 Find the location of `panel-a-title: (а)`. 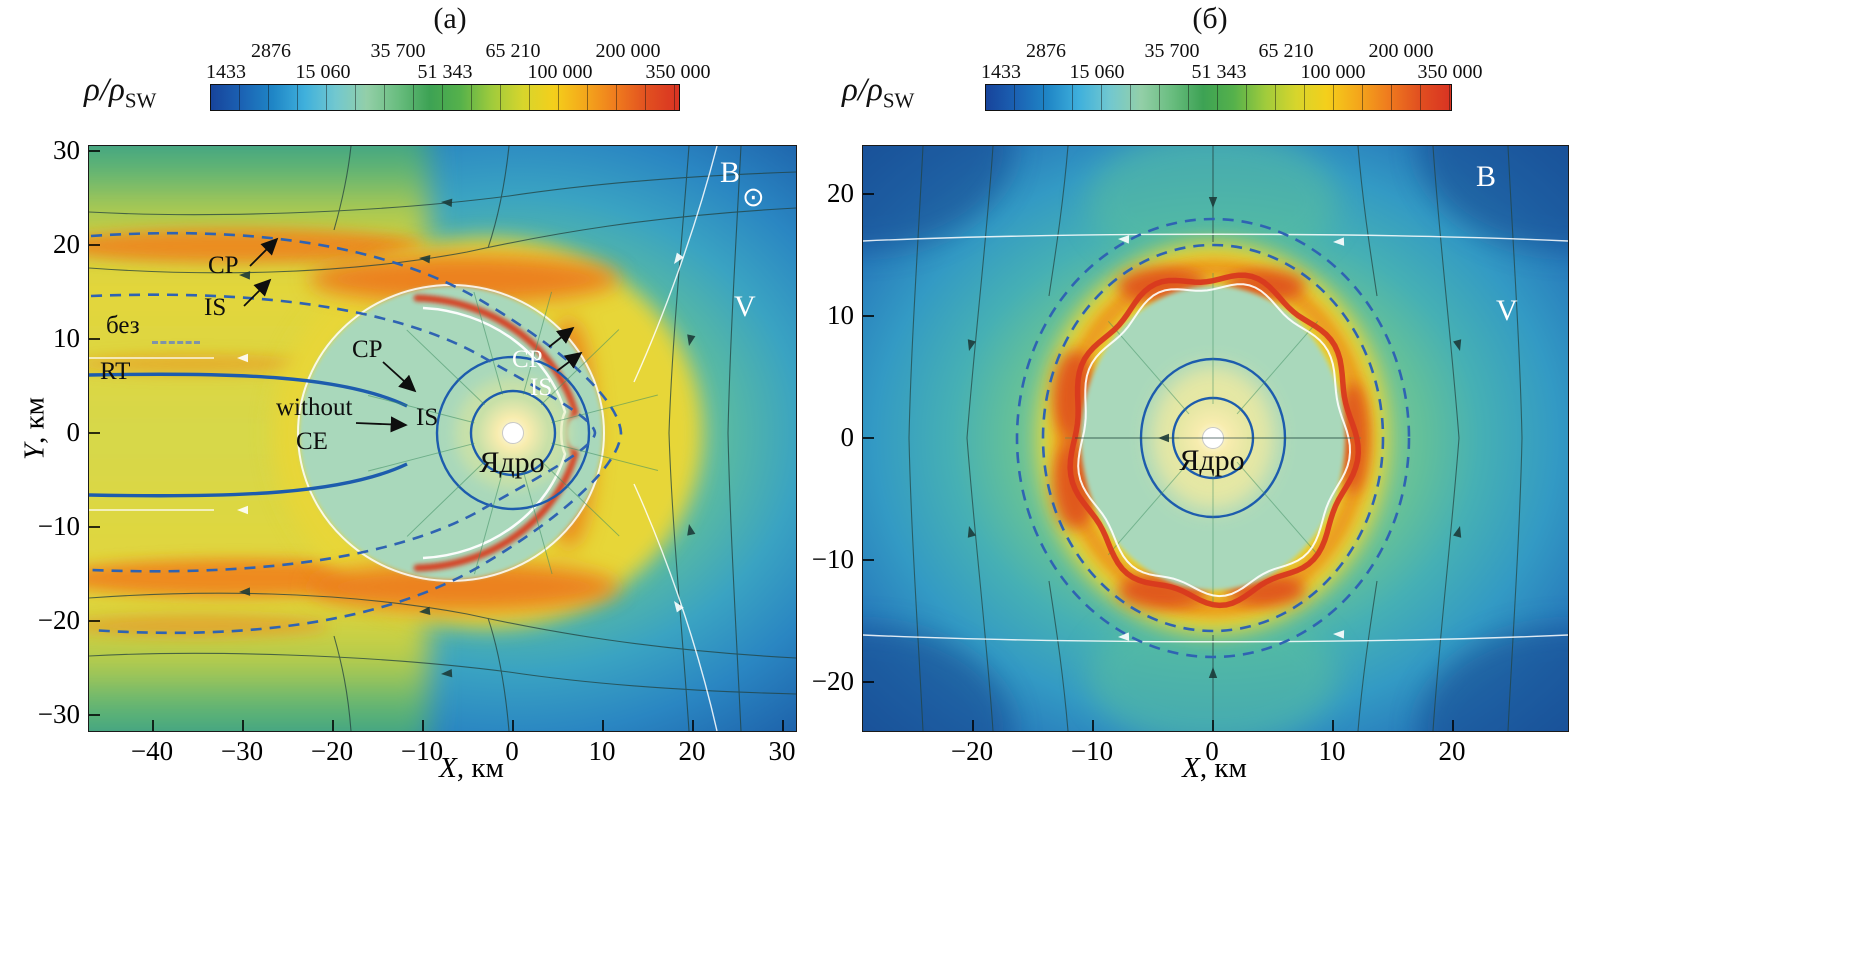

panel-a-title: (а) is located at coordinates (450, 18).